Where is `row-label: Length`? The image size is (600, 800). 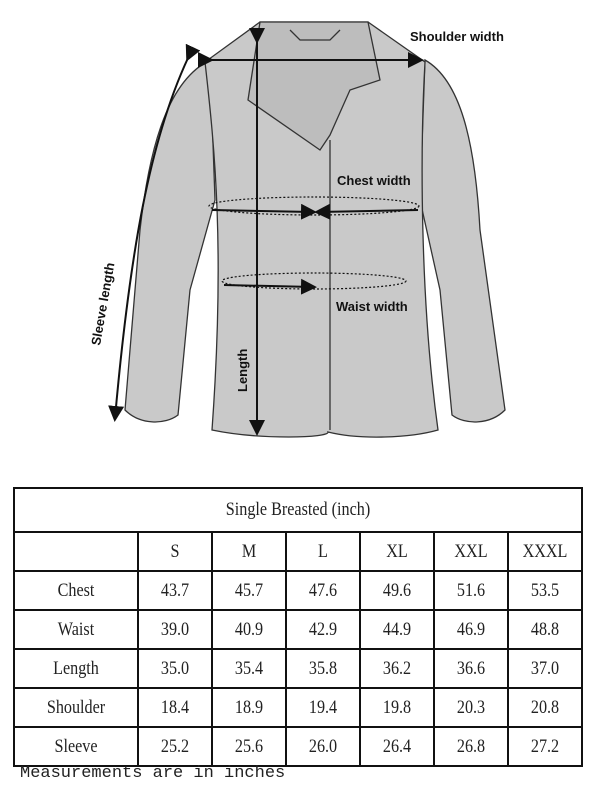 row-label: Length is located at coordinates (76, 668).